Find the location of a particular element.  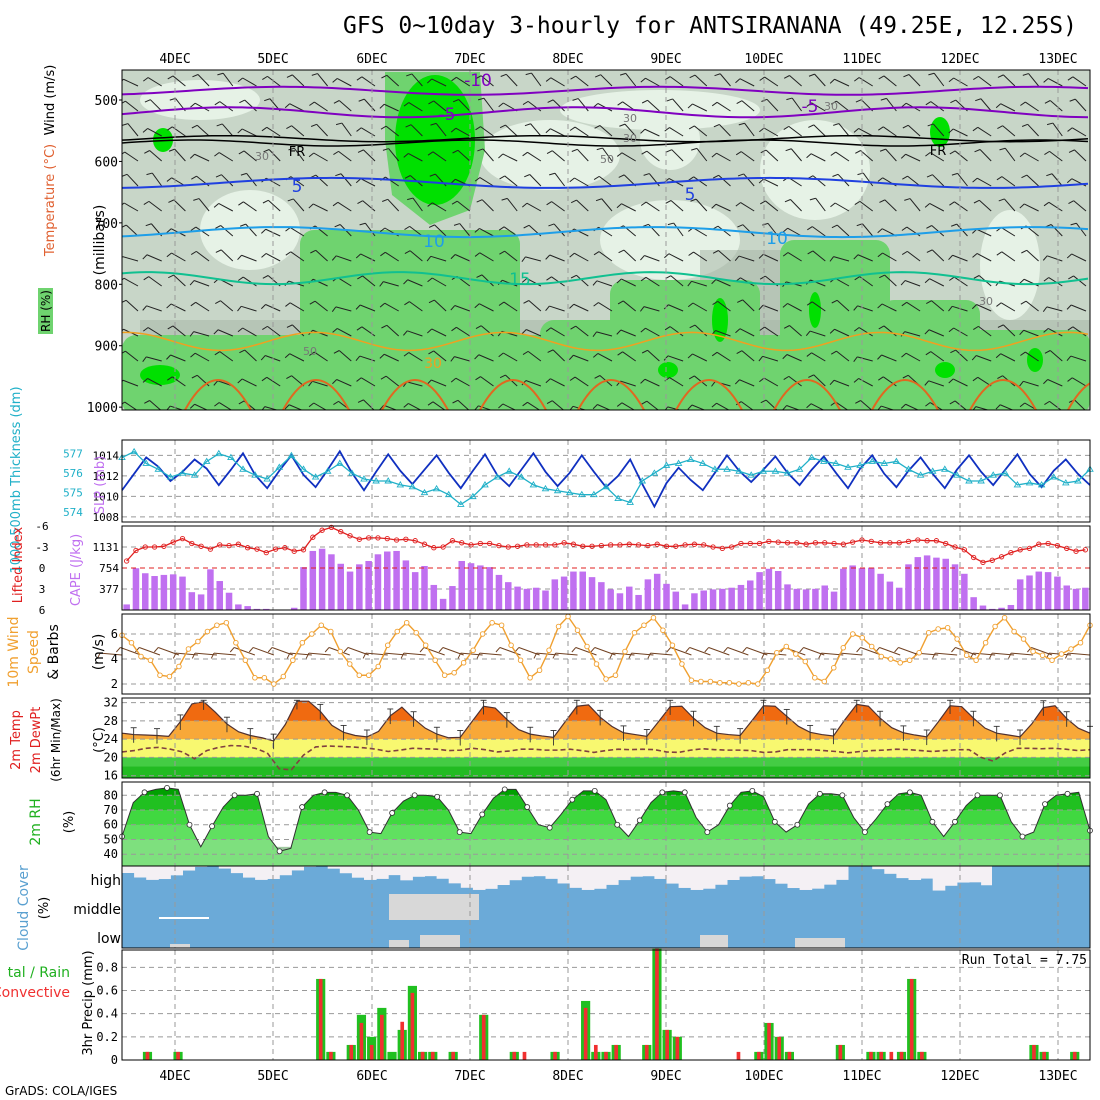

temp-tick: 24 is located at coordinates (111, 739).